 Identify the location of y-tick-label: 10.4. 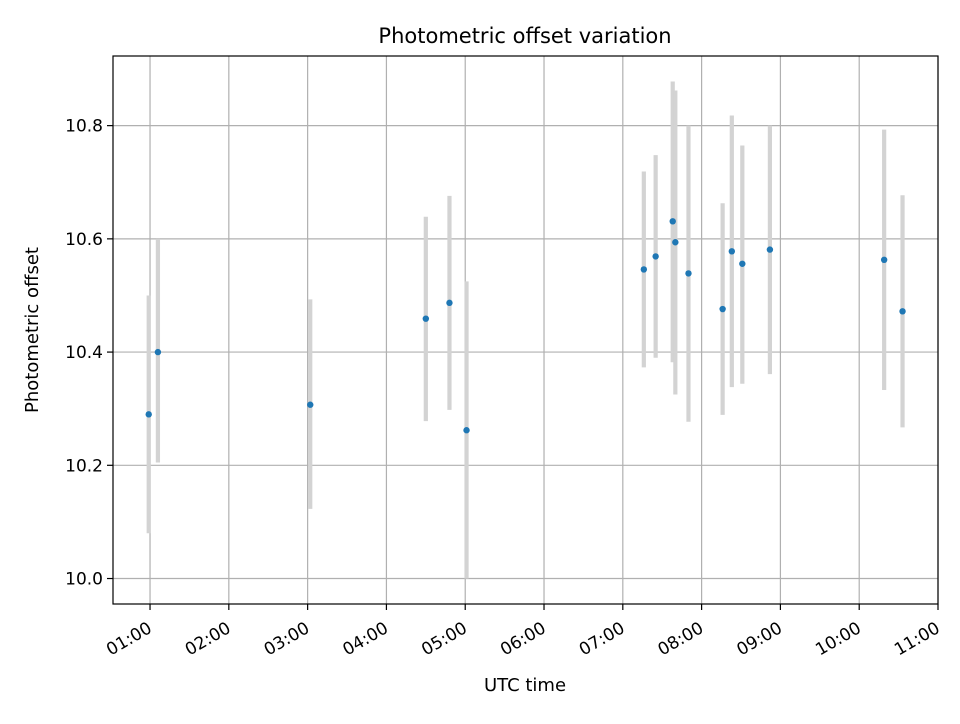
(84, 353).